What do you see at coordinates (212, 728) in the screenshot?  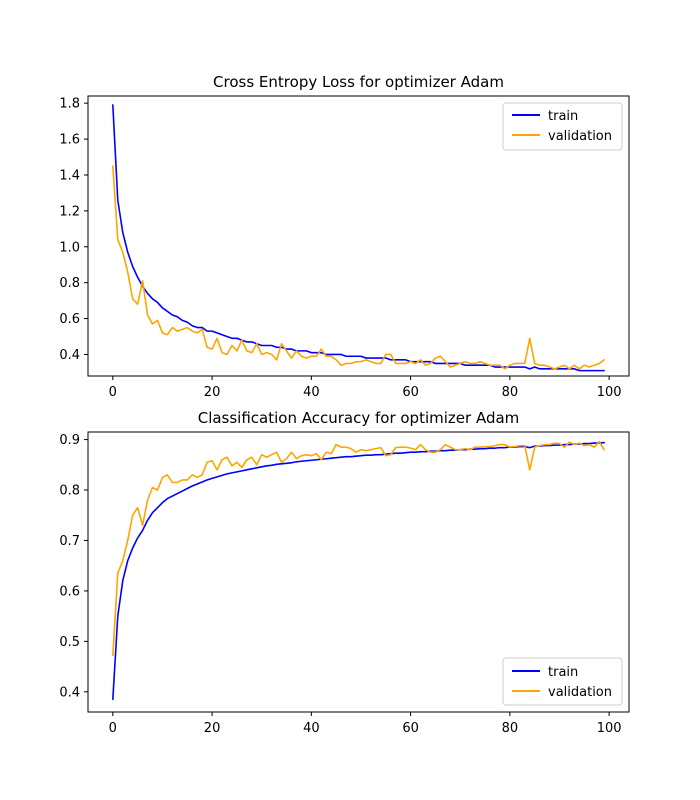 I see `accuracy-x-tick-label: 20` at bounding box center [212, 728].